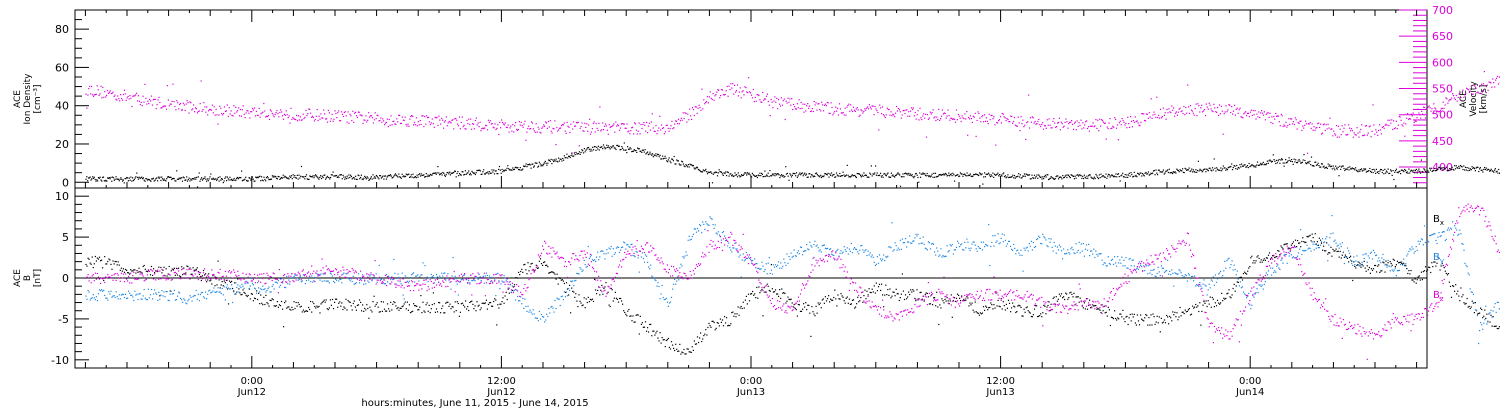  What do you see at coordinates (38, 278) in the screenshot?
I see `field-axis-label-line: [nT]` at bounding box center [38, 278].